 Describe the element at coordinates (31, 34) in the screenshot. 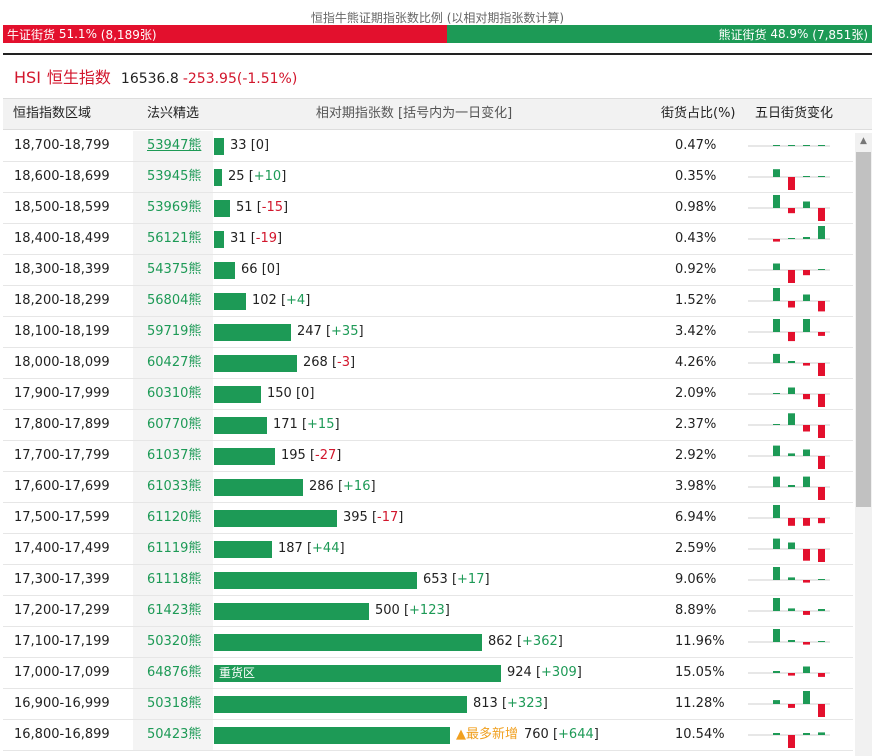

I see `bull-label: 牛证街货` at that location.